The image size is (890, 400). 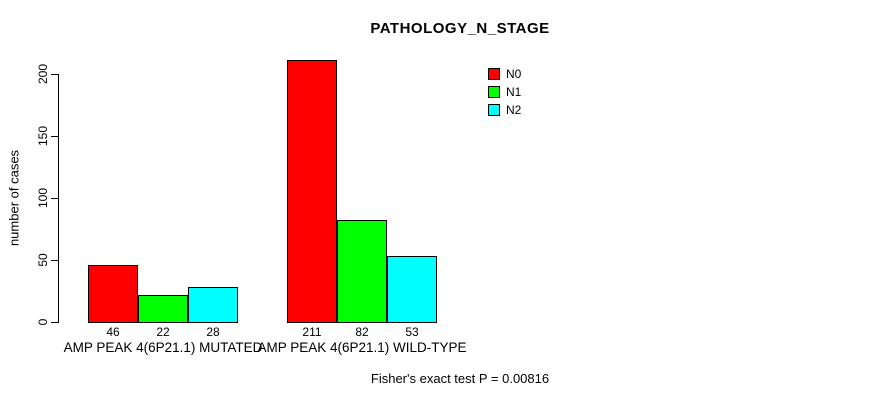 What do you see at coordinates (43, 198) in the screenshot?
I see `y-axis-tick-label: 100` at bounding box center [43, 198].